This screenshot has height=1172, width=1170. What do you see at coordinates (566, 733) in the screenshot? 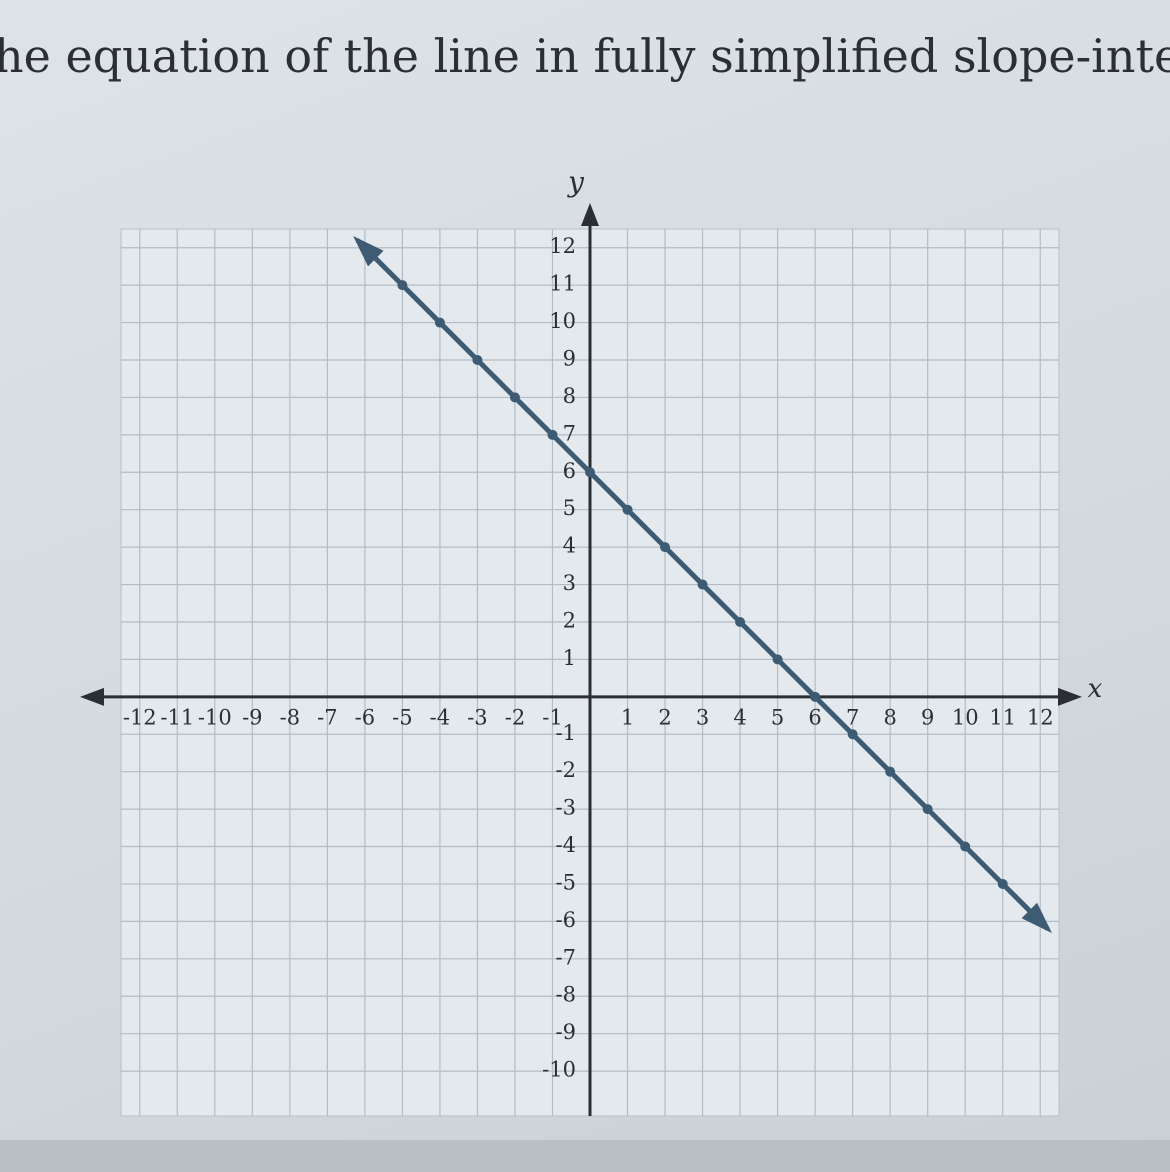
I see `y-tick-label: -1` at bounding box center [566, 733].